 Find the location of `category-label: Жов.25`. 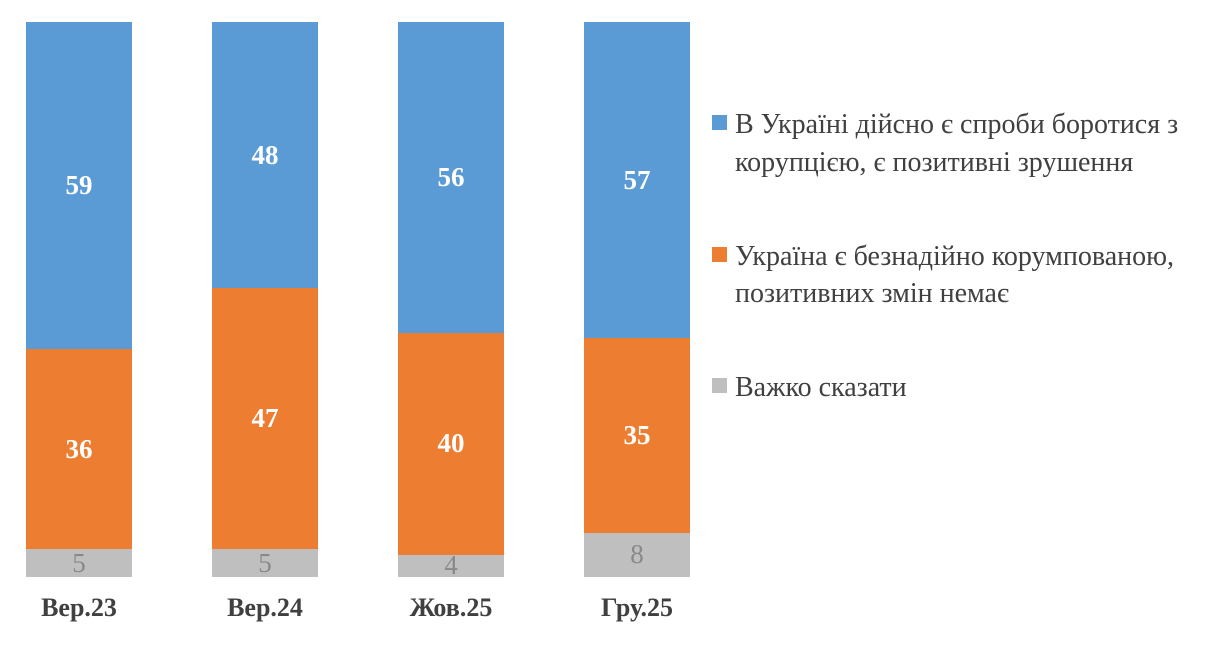

category-label: Жов.25 is located at coordinates (451, 607).